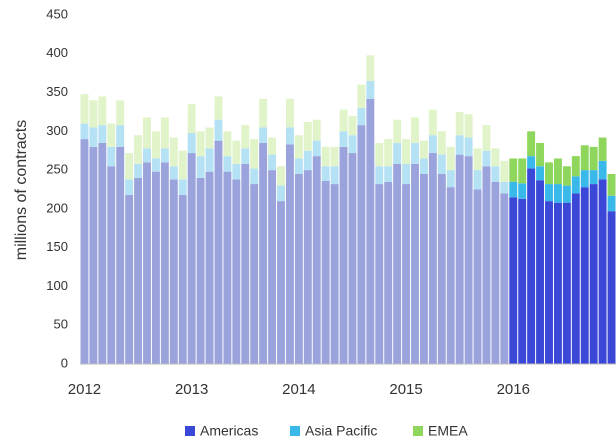 Image resolution: width=616 pixels, height=448 pixels. I want to click on y-tick-label: 0, so click(64, 362).